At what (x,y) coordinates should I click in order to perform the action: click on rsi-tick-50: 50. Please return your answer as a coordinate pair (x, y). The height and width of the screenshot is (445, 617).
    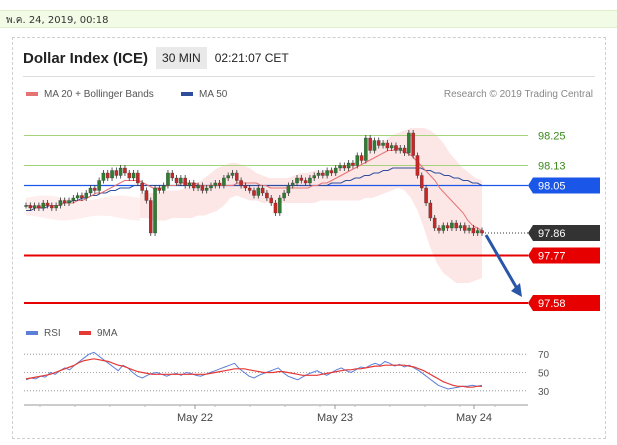
    Looking at the image, I should click on (544, 374).